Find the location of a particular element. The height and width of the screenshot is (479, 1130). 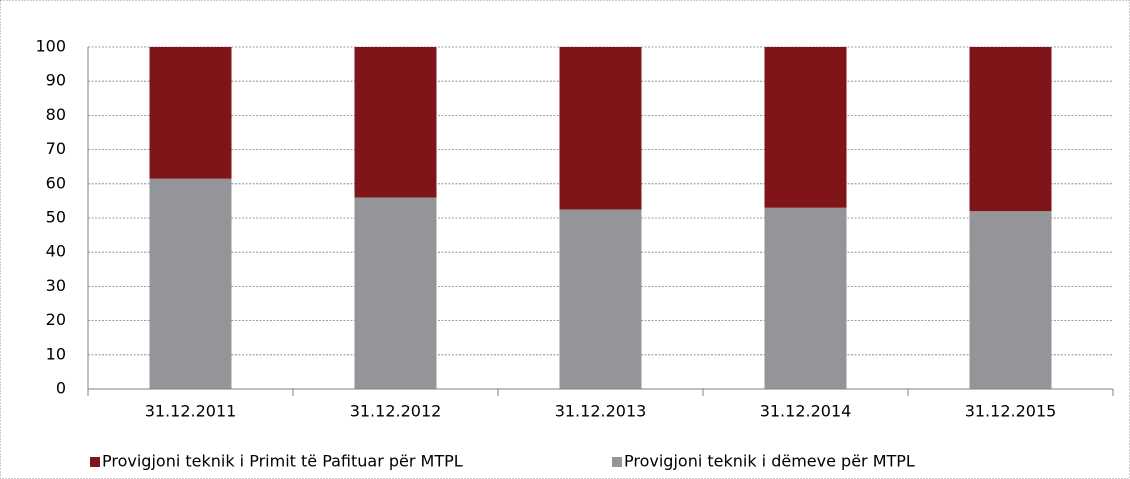

x-tick-label: 31.12.2013 is located at coordinates (601, 411).